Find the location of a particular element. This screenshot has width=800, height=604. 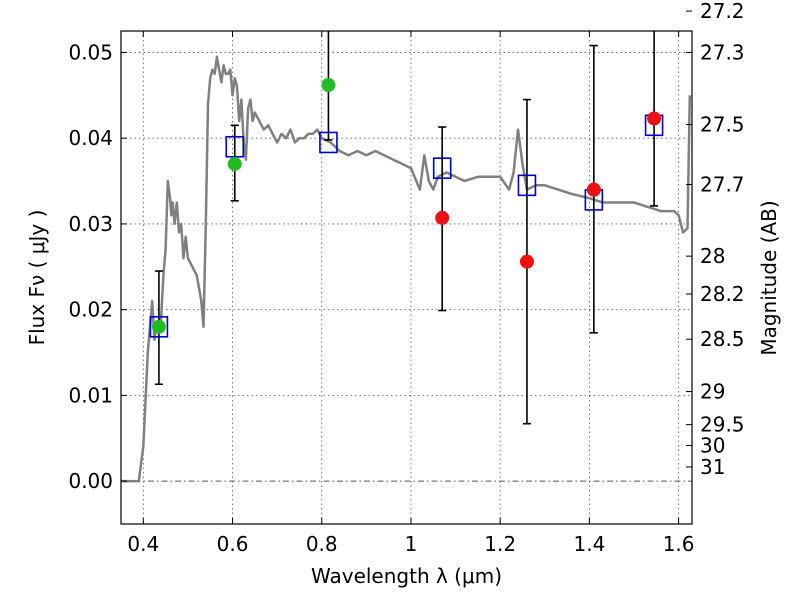

y-tick-label: 0.01 is located at coordinates (90, 395).